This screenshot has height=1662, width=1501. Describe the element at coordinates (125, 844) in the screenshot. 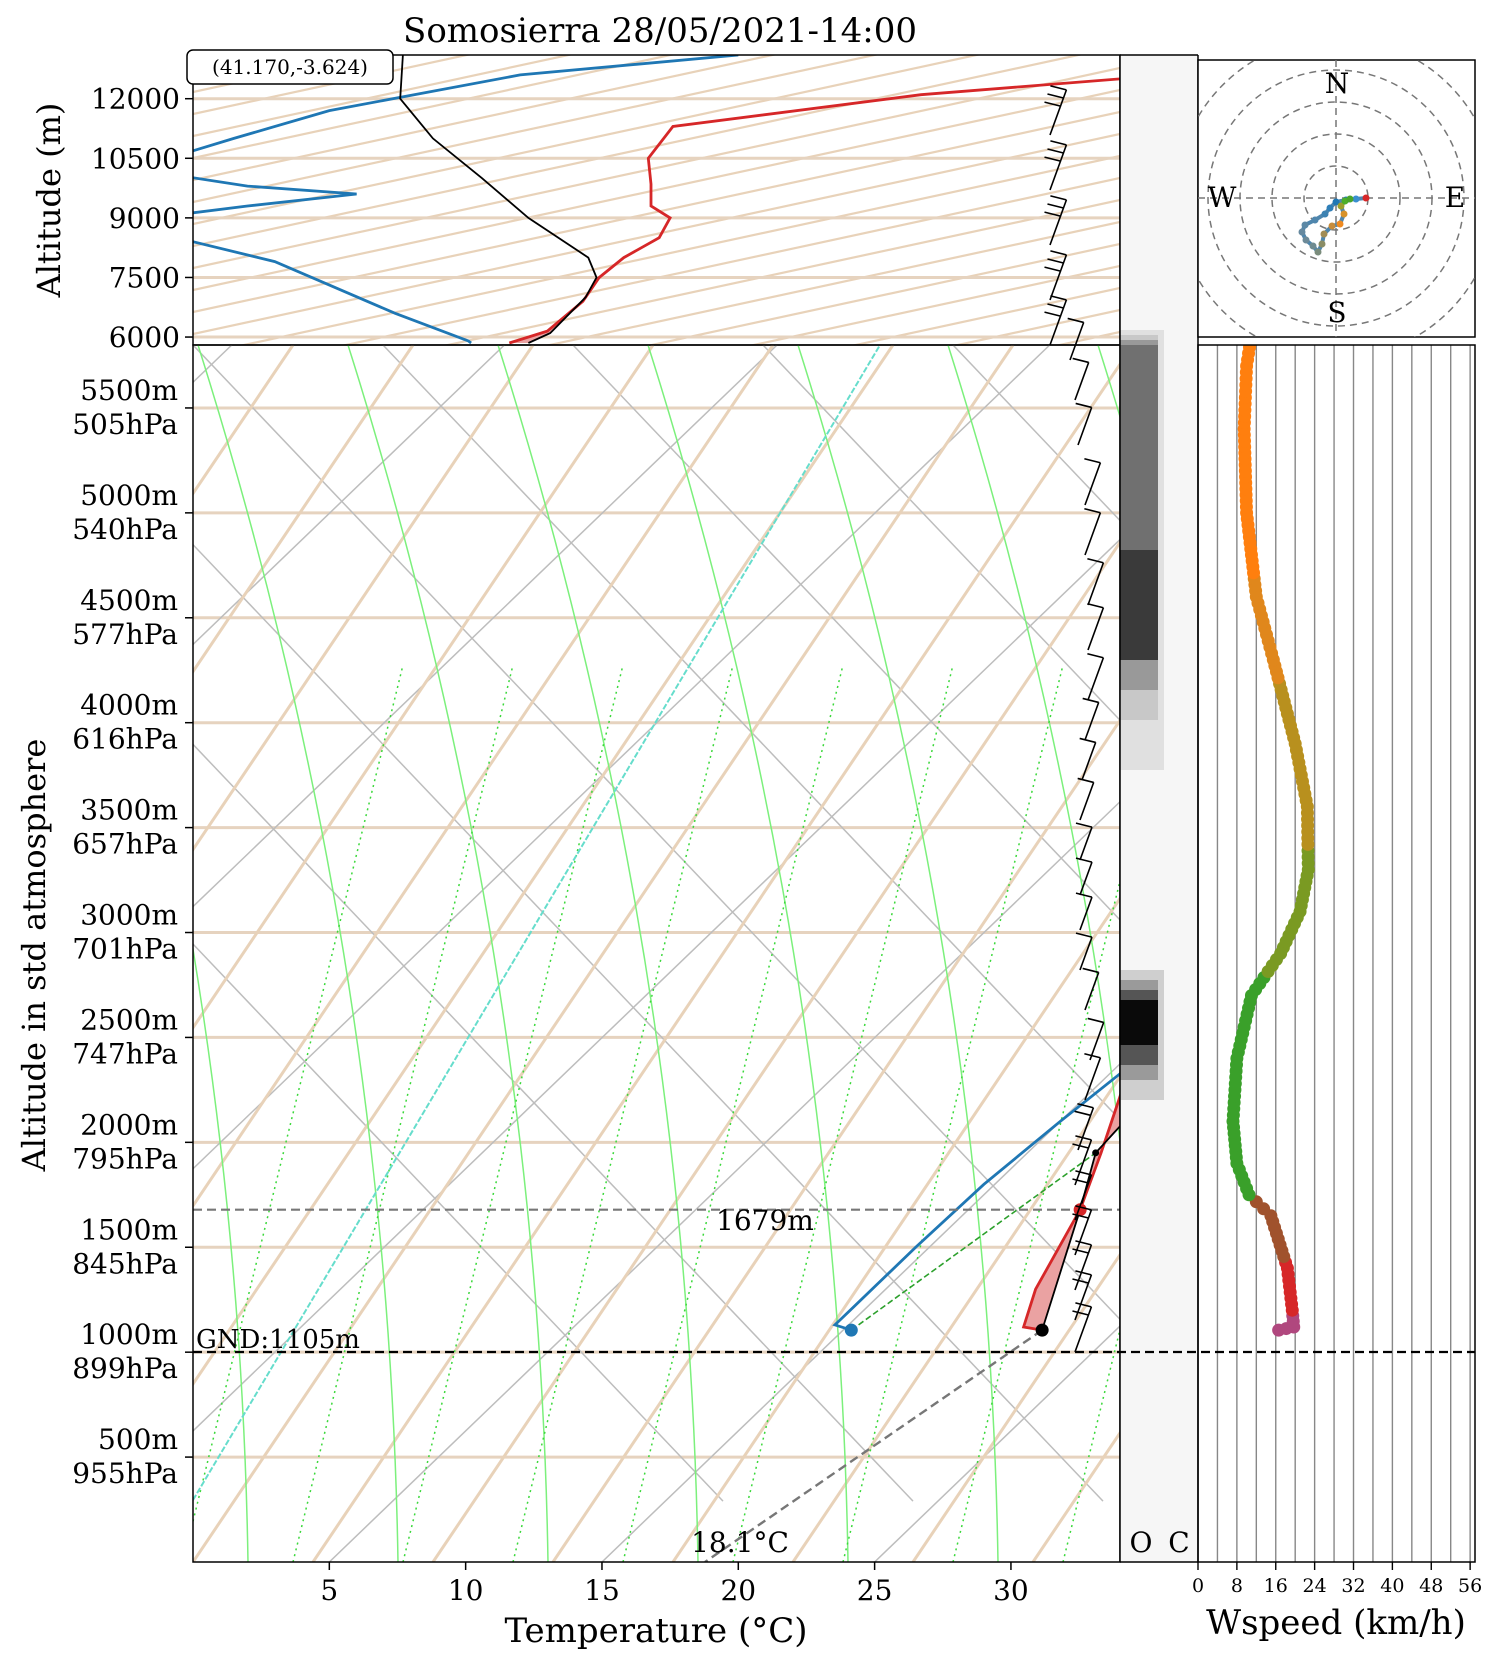

I see `pres-tick-label-3500: 657hPa` at that location.